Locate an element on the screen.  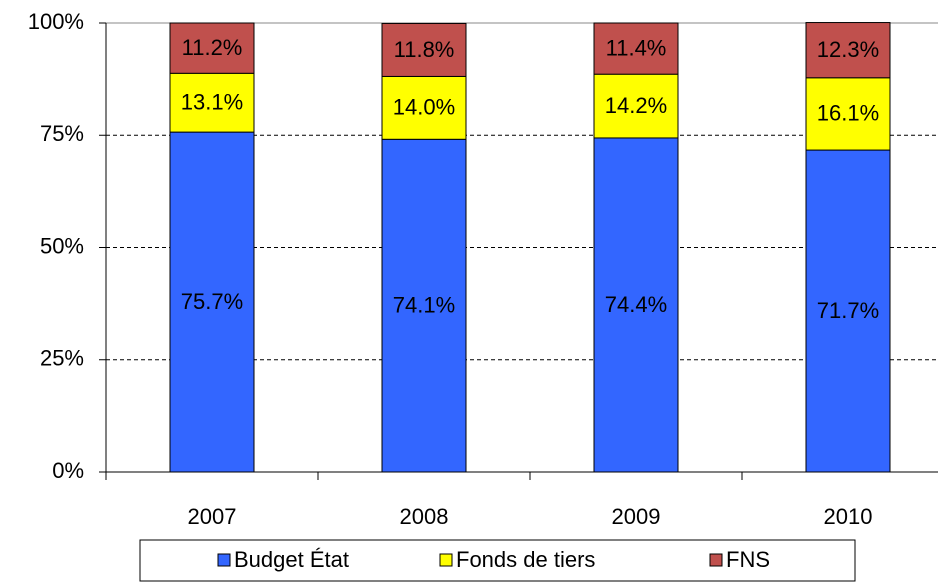
value-label: 13.1% is located at coordinates (212, 102).